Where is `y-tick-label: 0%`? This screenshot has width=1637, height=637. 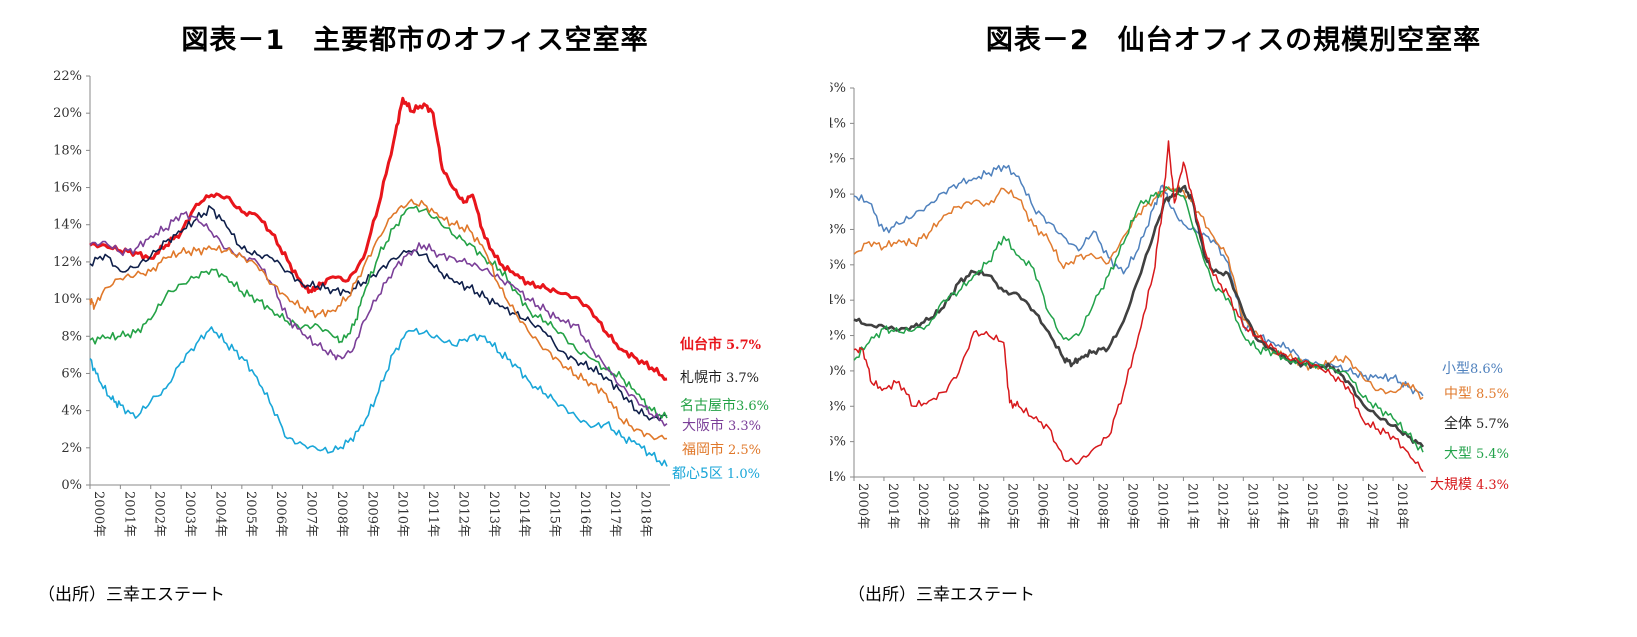
y-tick-label: 0% is located at coordinates (71, 485).